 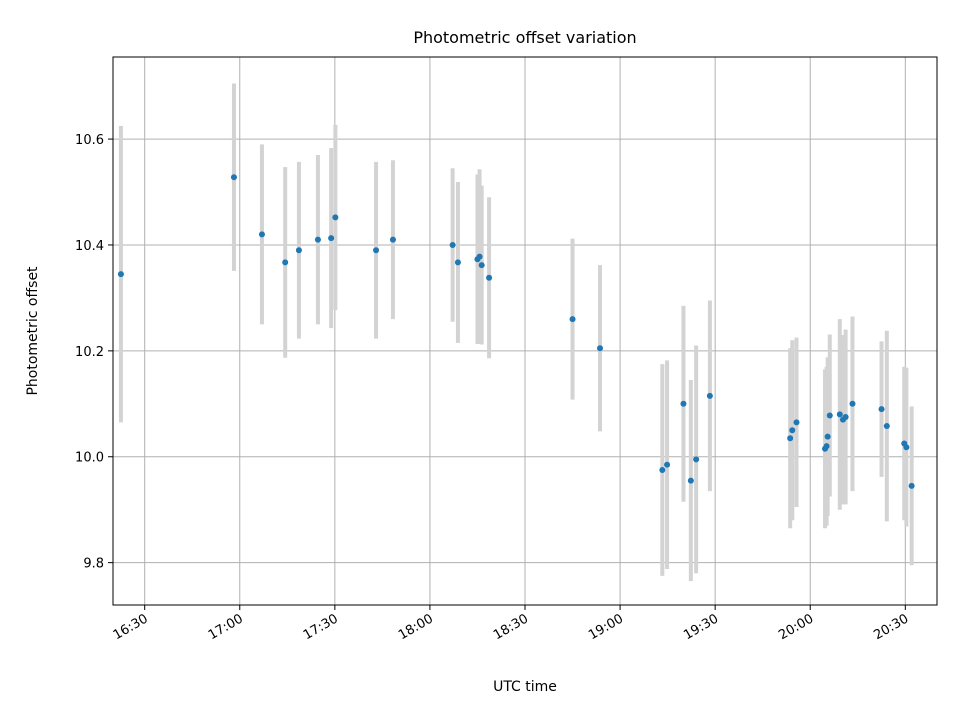 What do you see at coordinates (89, 352) in the screenshot?
I see `y-tick-label: 10.2` at bounding box center [89, 352].